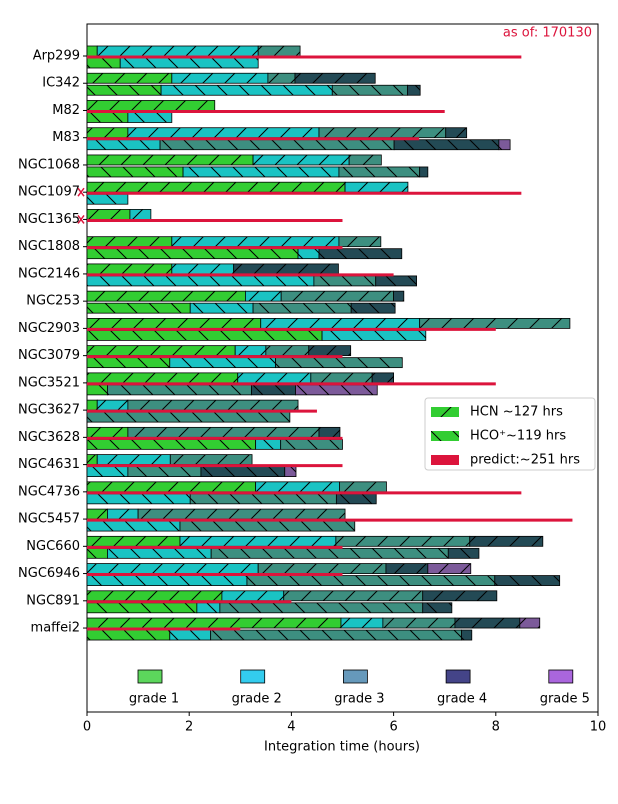 The height and width of the screenshot is (804, 618). Describe the element at coordinates (53, 301) in the screenshot. I see `y-tick-label: NGC253` at that location.